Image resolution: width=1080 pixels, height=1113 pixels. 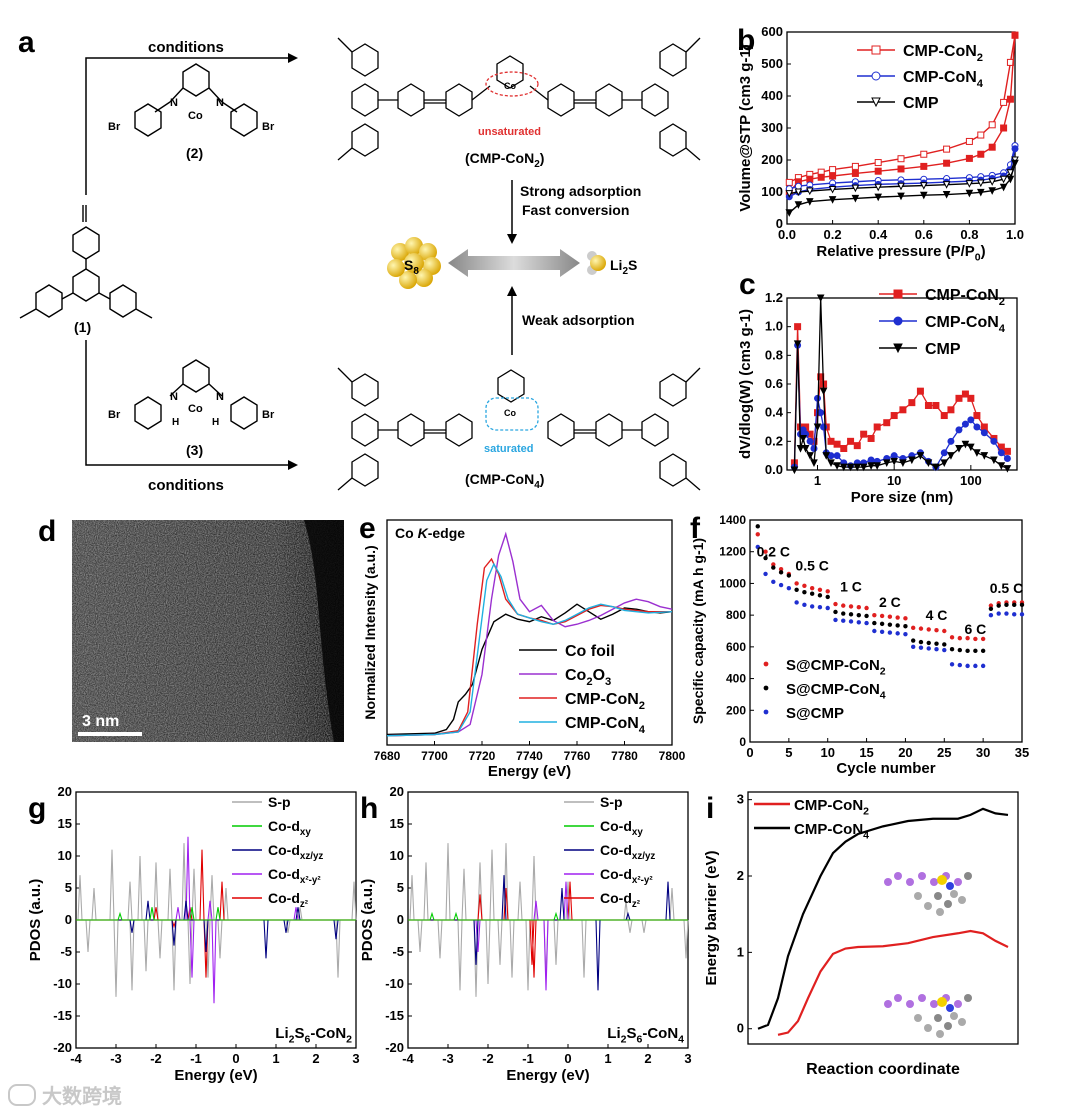 I want to click on y-tick-label: 1000, so click(x=732, y=583).